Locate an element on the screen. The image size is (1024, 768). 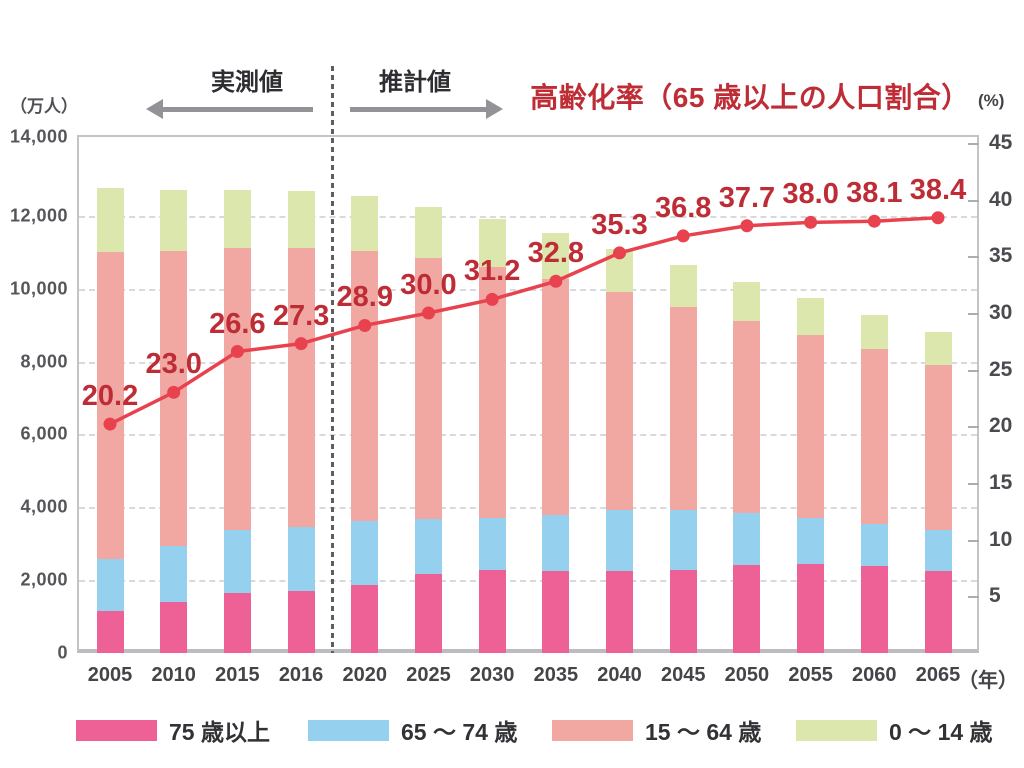
left-axis-tick-4000: 4,000 is located at coordinates (44, 506).